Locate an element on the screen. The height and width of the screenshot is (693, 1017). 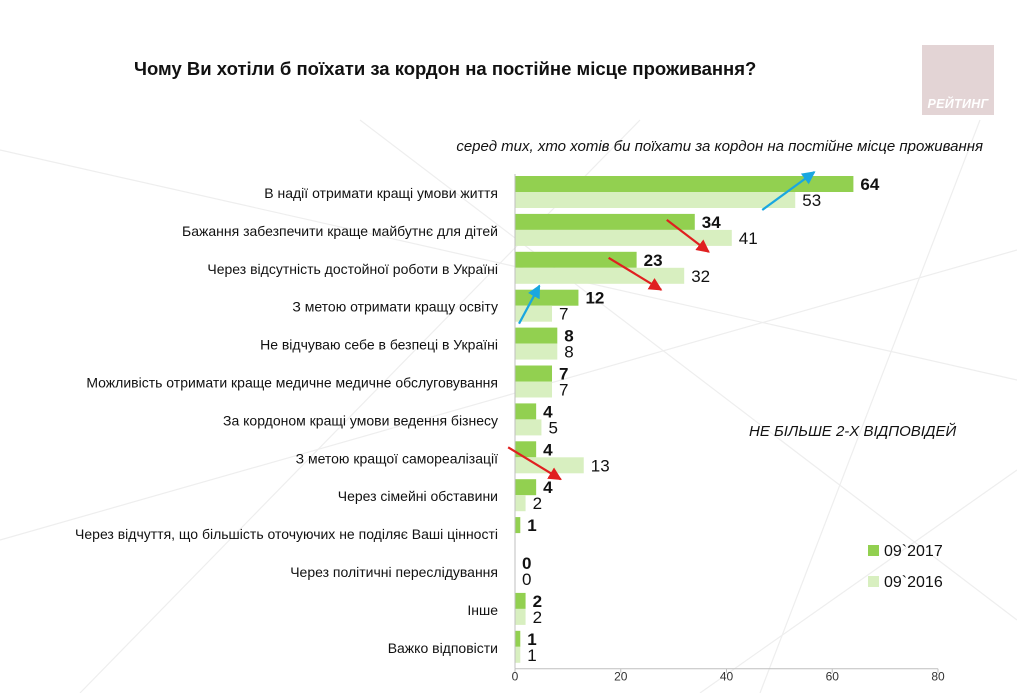
category-label: Інше is located at coordinates (482, 610).